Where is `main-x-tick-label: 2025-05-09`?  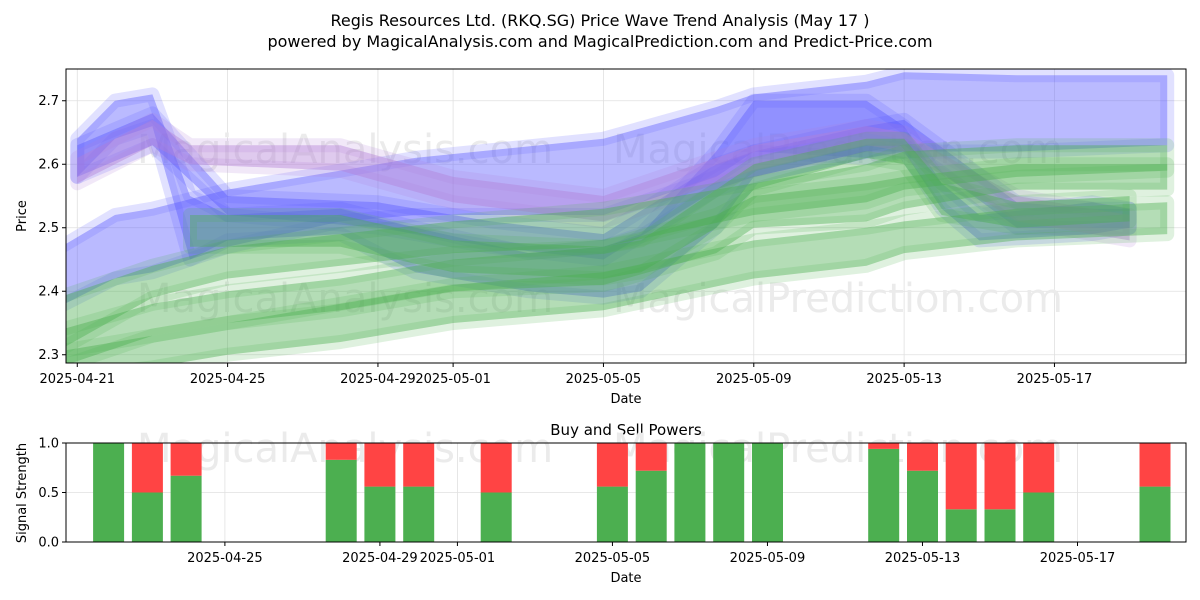
main-x-tick-label: 2025-05-09 is located at coordinates (754, 379).